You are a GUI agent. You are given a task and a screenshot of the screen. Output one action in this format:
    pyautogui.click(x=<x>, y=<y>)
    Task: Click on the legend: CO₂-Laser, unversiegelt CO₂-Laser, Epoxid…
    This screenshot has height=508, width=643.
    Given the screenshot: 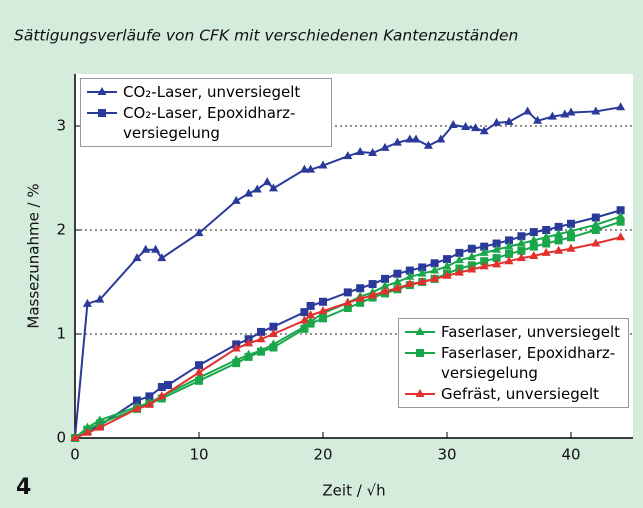 What is the action you would take?
    pyautogui.click(x=206, y=112)
    